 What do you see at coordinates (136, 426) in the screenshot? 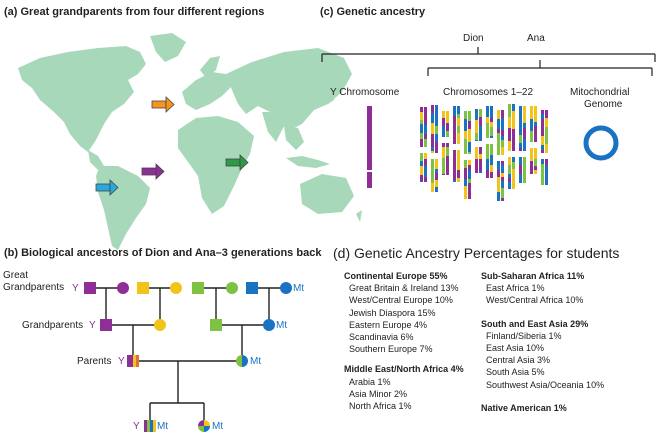
I see `y-label-dion: Y` at bounding box center [136, 426].